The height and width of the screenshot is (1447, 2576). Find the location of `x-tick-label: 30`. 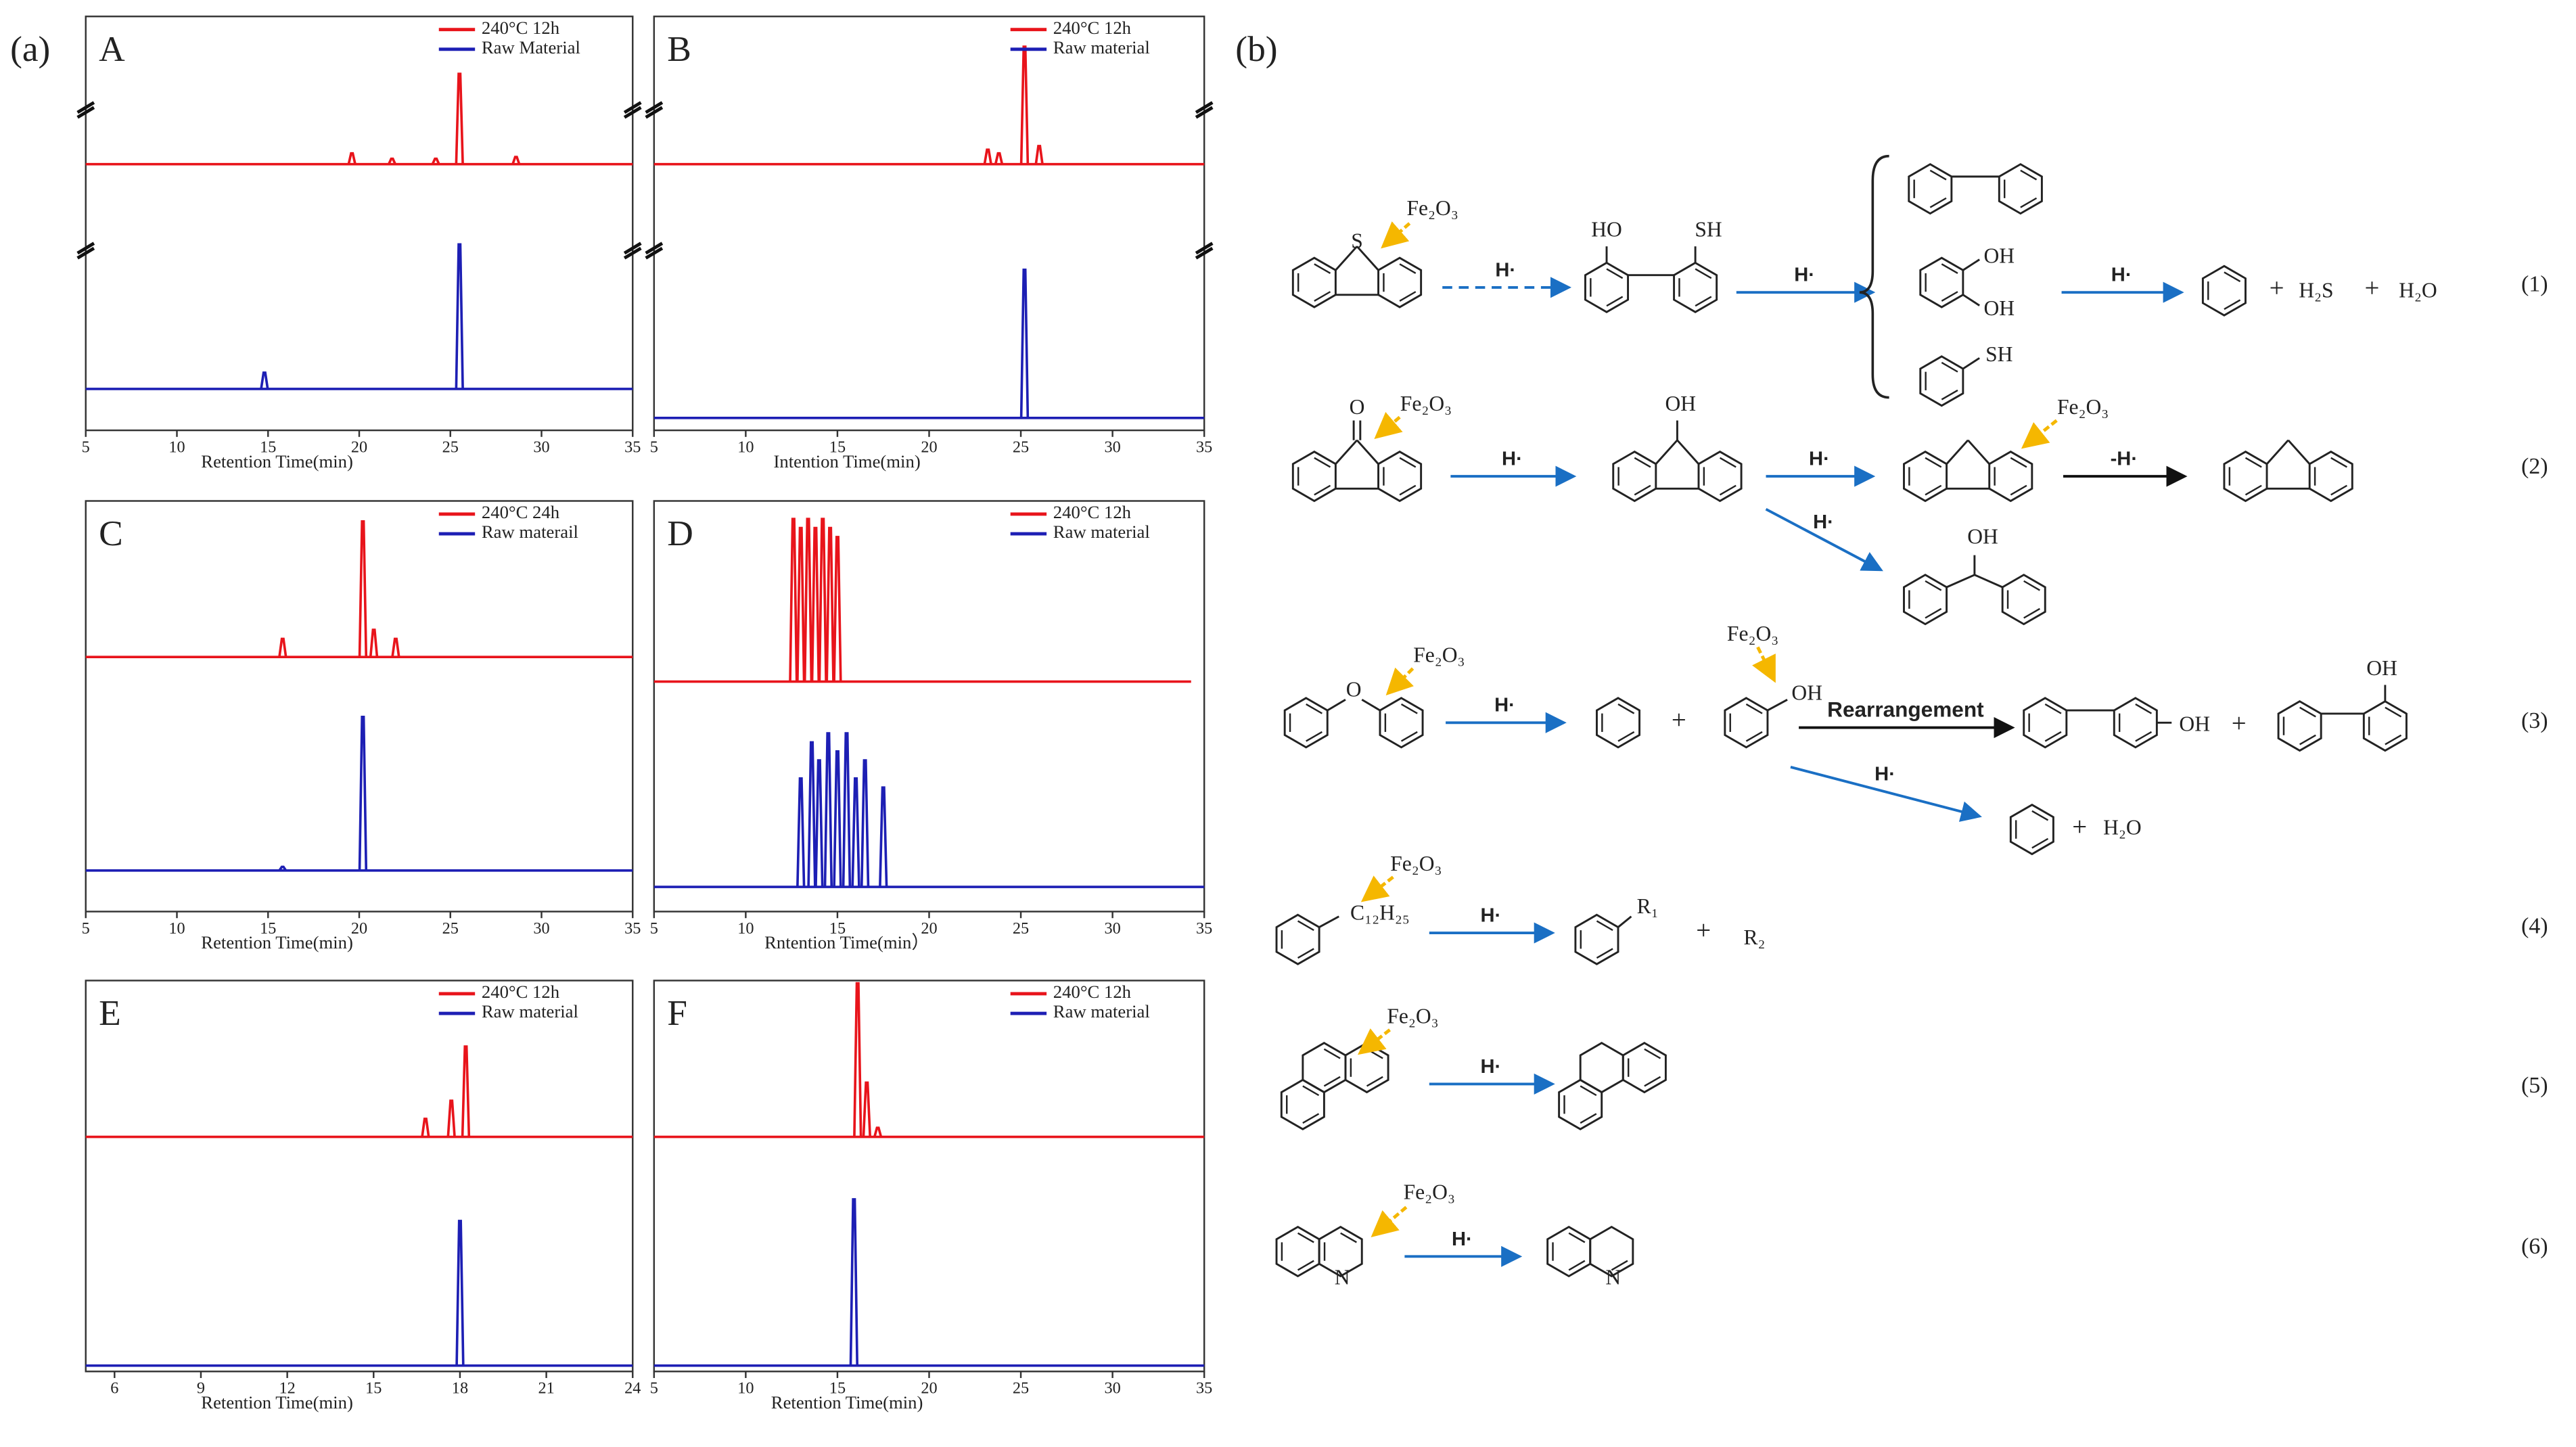

x-tick-label: 30 is located at coordinates (1112, 929).